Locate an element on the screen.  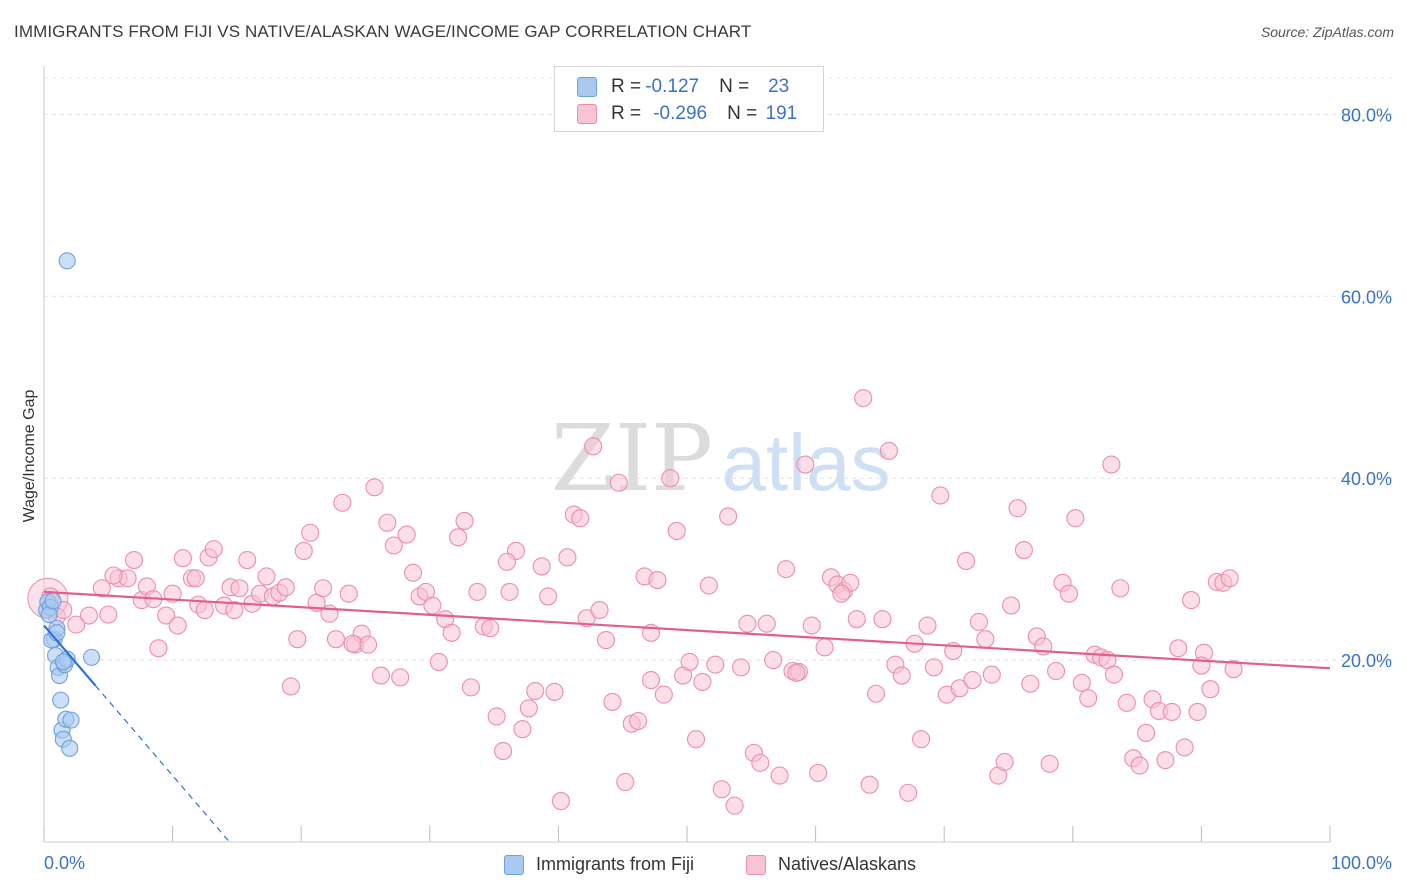
legend-item-fiji: Immigrants from Fiji is located at coordinates (599, 864).